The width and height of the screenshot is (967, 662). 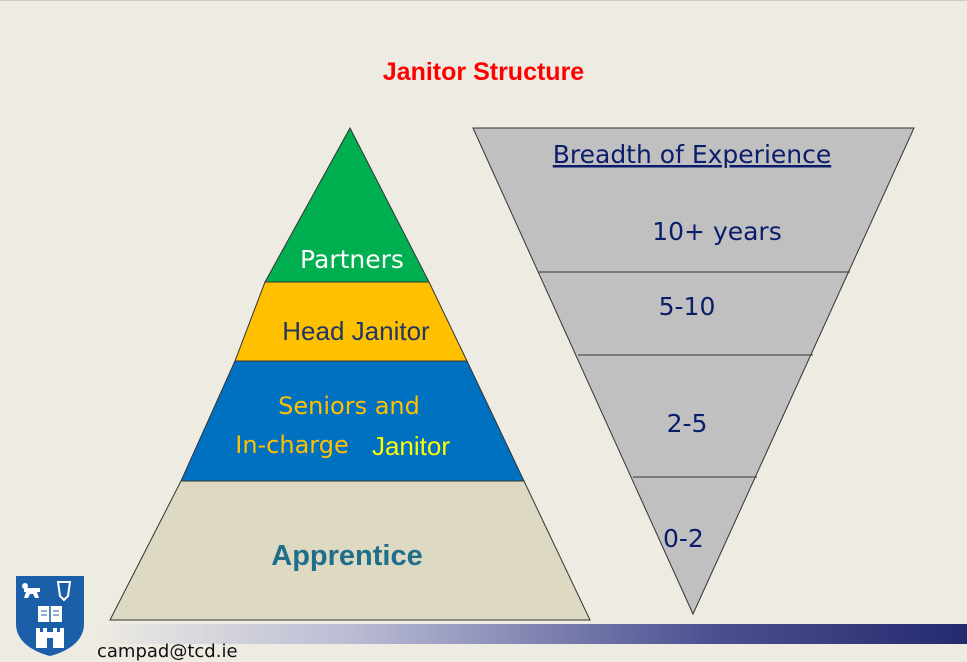 What do you see at coordinates (167, 651) in the screenshot?
I see `footer-email: campad@tcd.ie` at bounding box center [167, 651].